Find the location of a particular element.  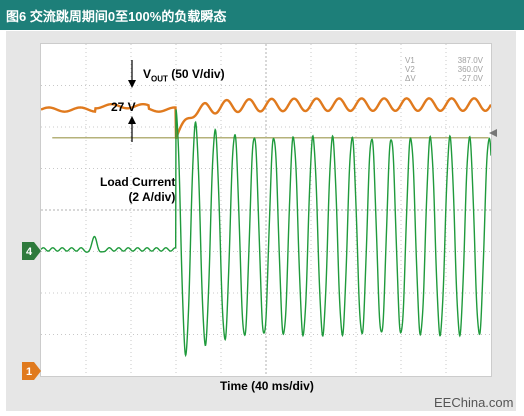

cursor-readout: V1 387.0V V2 360.0V ΔV -27.0V is located at coordinates (444, 69).